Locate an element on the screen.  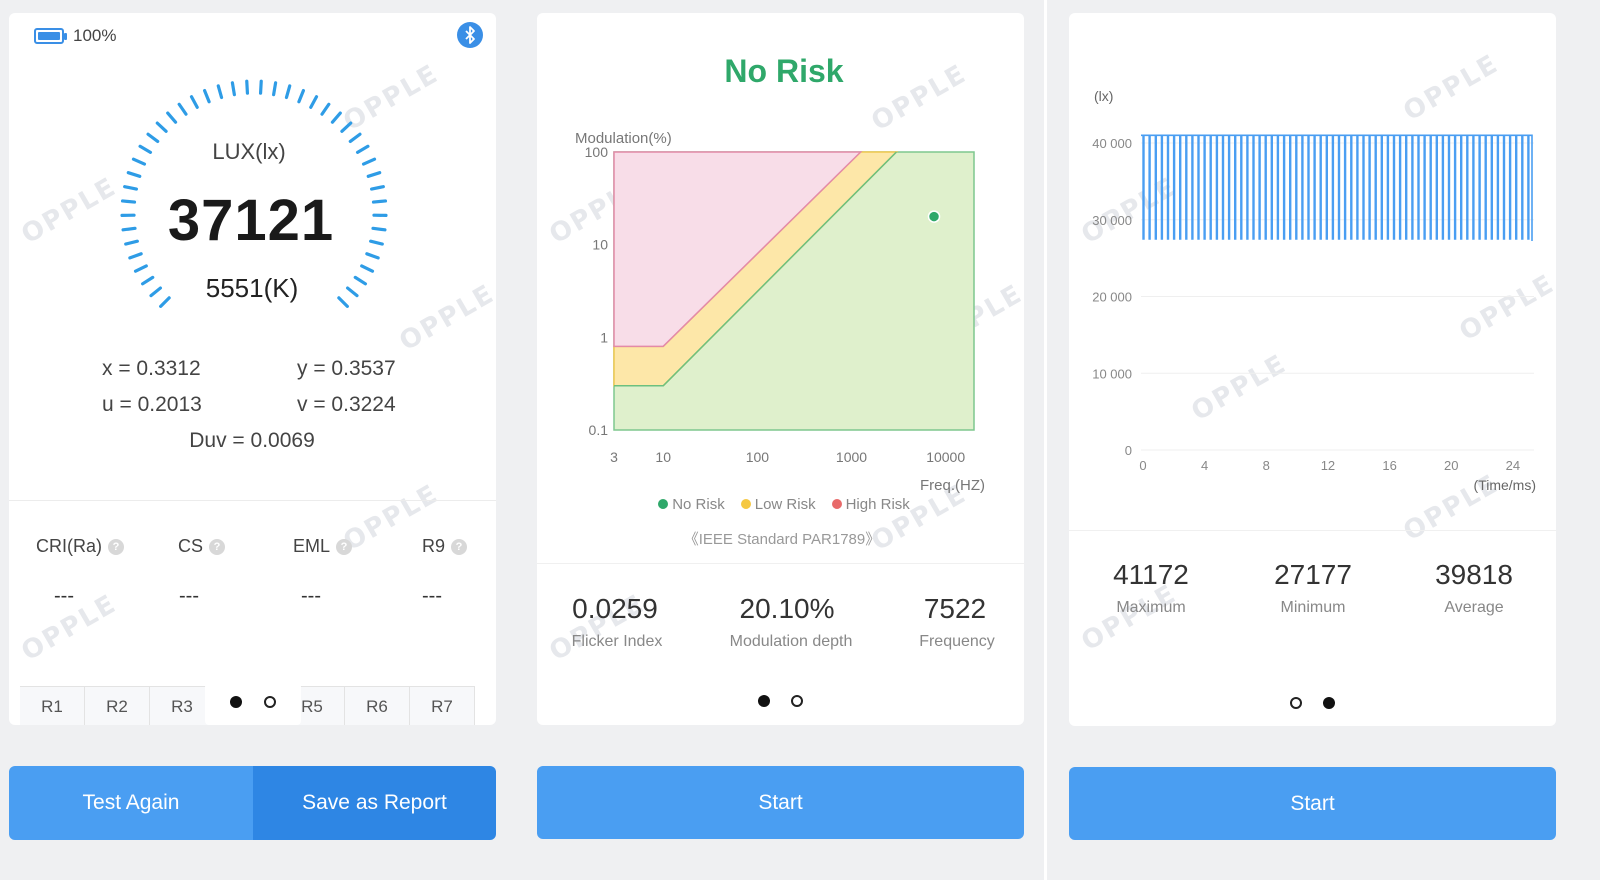
page-indicator is located at coordinates (253, 704).